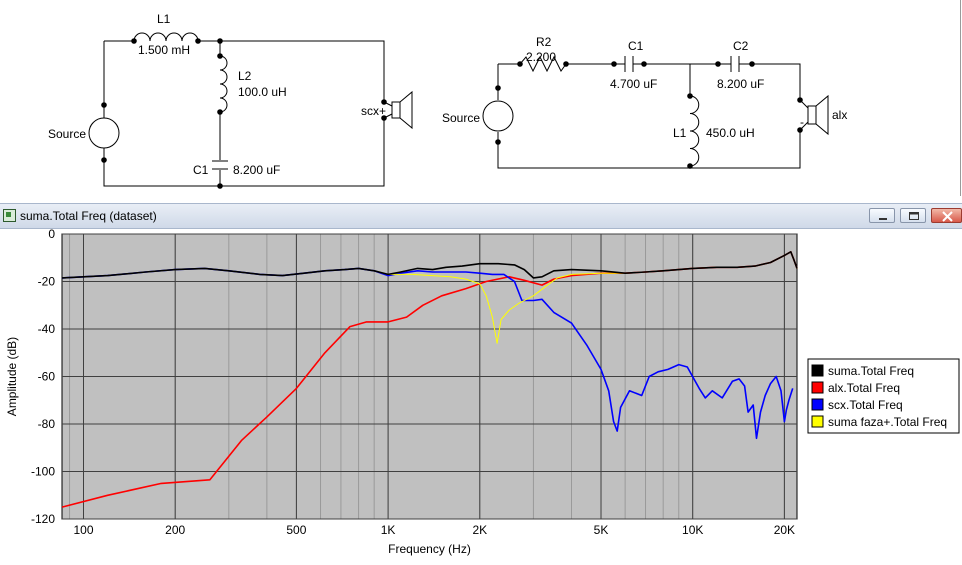  I want to click on y-tick-label: -20, so click(47, 282).